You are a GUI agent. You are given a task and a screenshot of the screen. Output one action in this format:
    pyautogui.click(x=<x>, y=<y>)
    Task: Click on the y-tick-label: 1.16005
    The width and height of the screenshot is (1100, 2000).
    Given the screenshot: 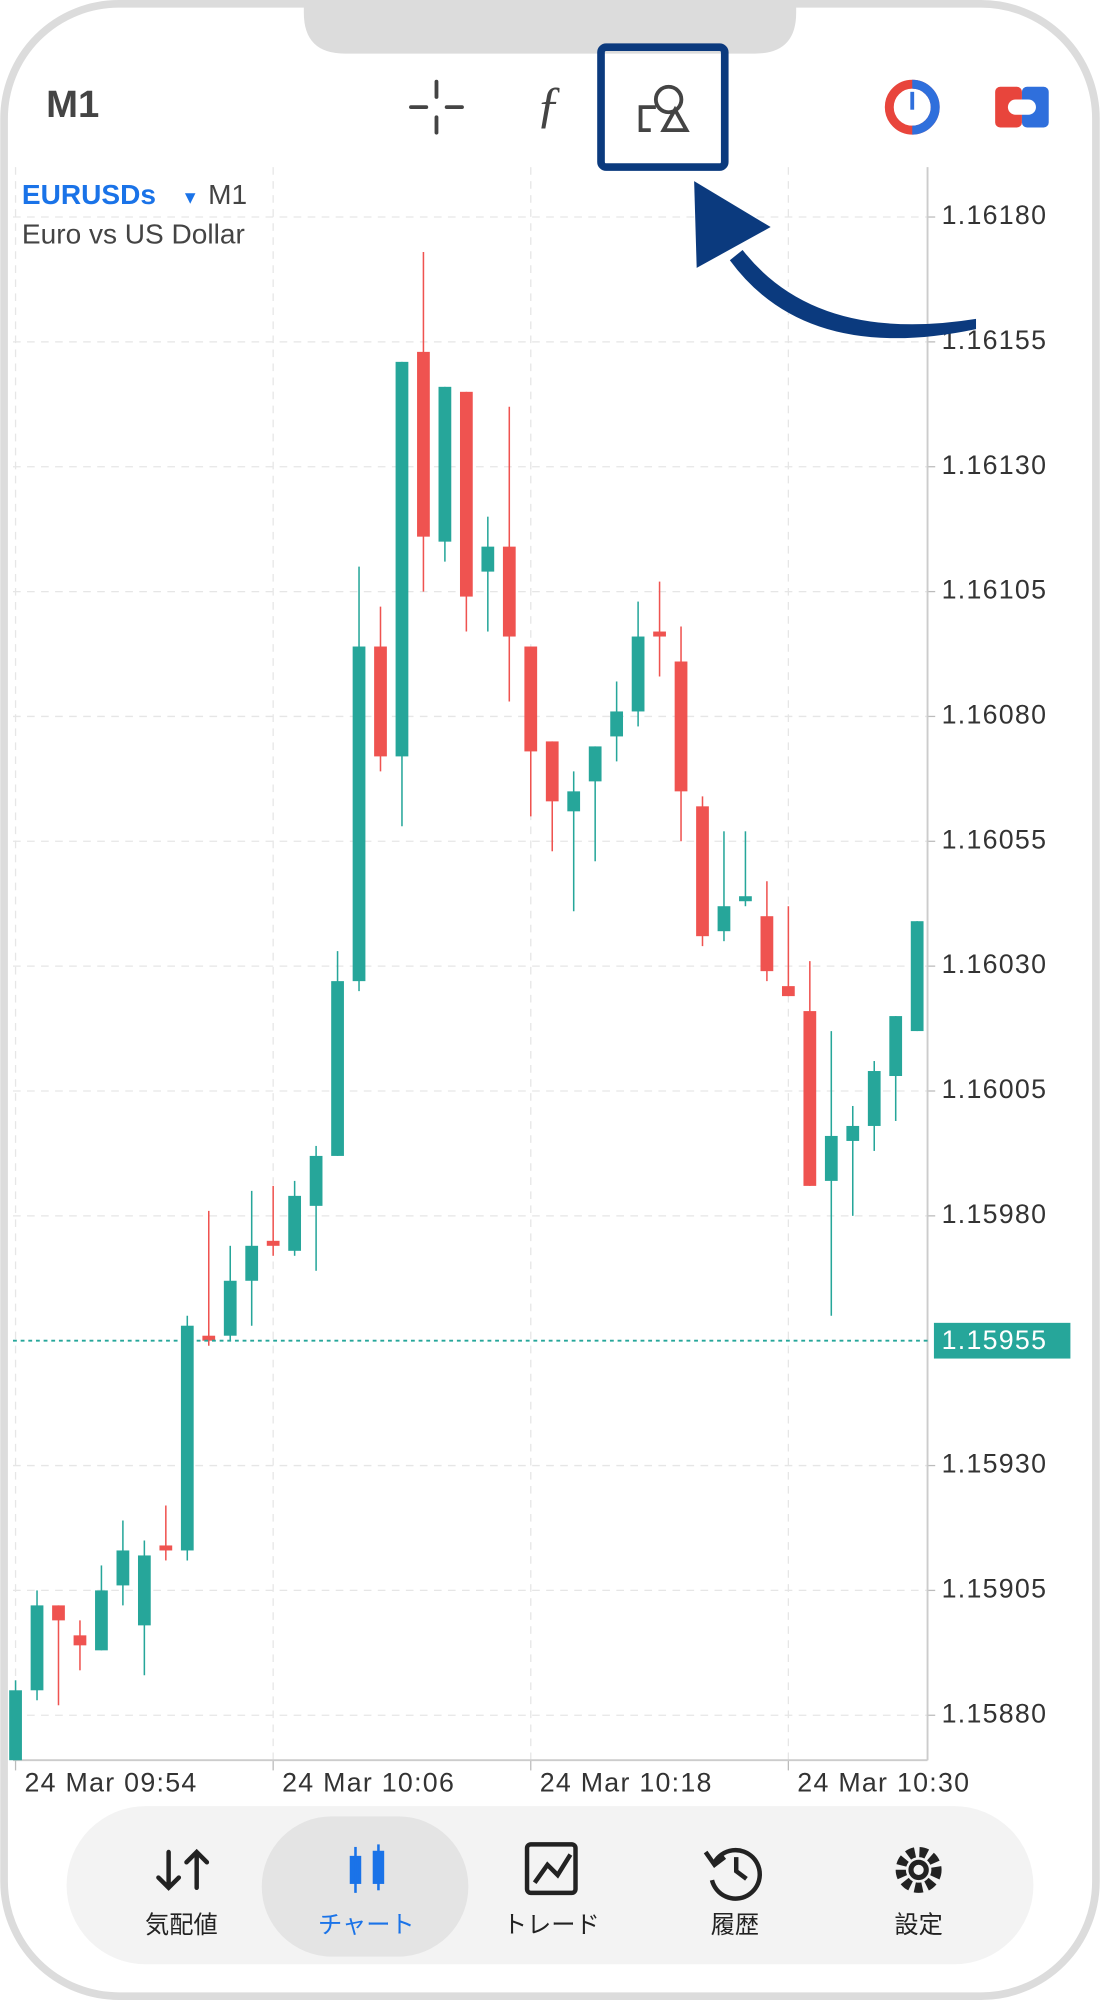 What is the action you would take?
    pyautogui.click(x=995, y=1089)
    